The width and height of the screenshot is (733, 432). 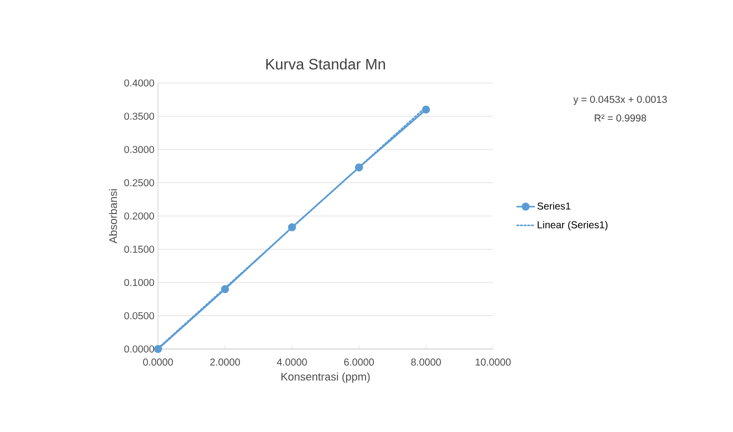 I want to click on y-tick-label: 0.0000, so click(x=139, y=349).